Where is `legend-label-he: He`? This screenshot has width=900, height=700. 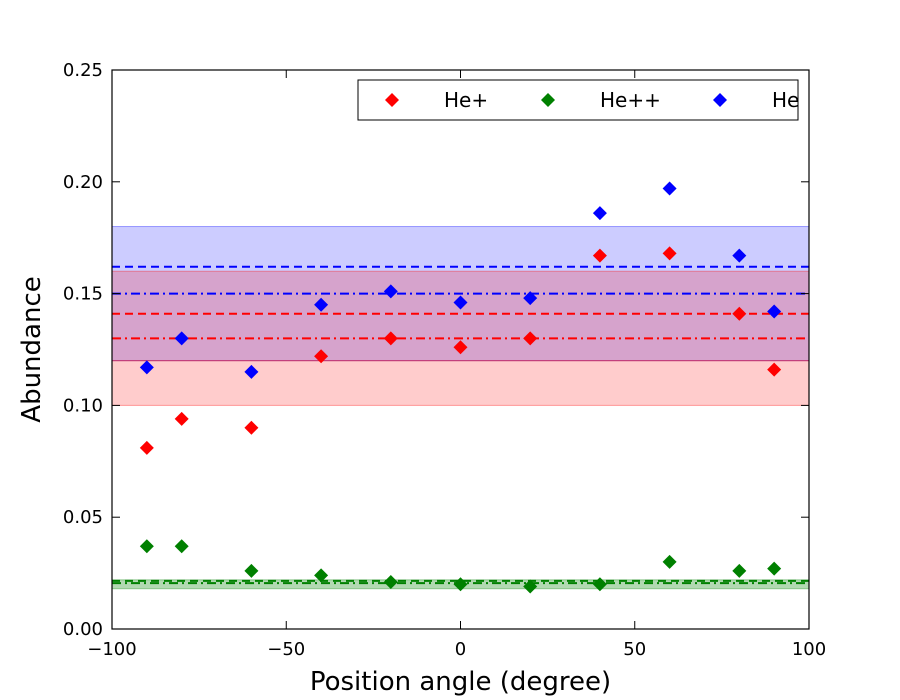 legend-label-he: He is located at coordinates (785, 100).